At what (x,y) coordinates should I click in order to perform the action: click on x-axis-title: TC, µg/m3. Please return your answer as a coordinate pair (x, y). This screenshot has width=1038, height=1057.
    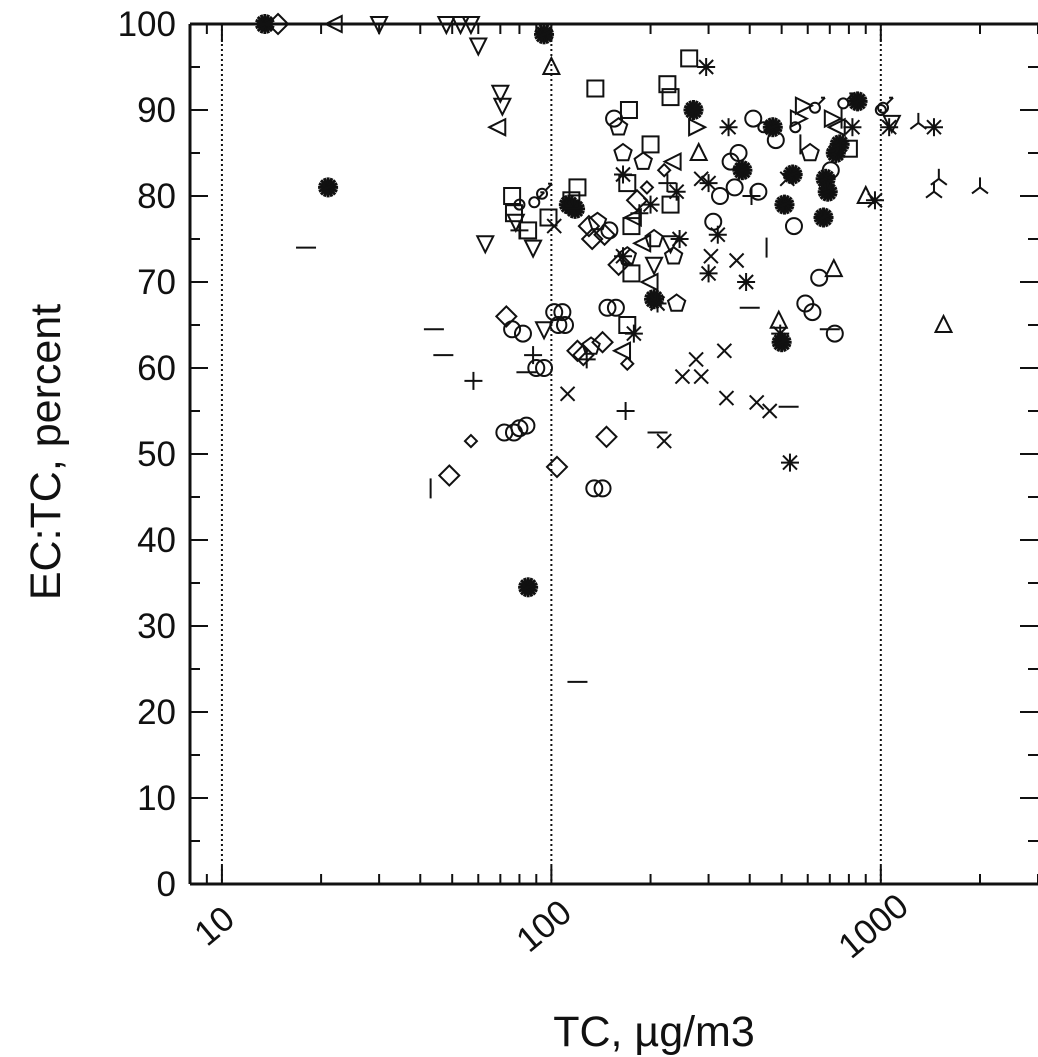
    Looking at the image, I should click on (654, 1032).